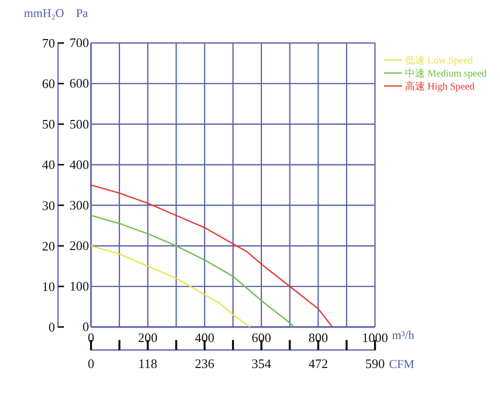 This screenshot has width=500, height=396. Describe the element at coordinates (439, 86) in the screenshot. I see `legend-label: 高速 High Speed` at that location.